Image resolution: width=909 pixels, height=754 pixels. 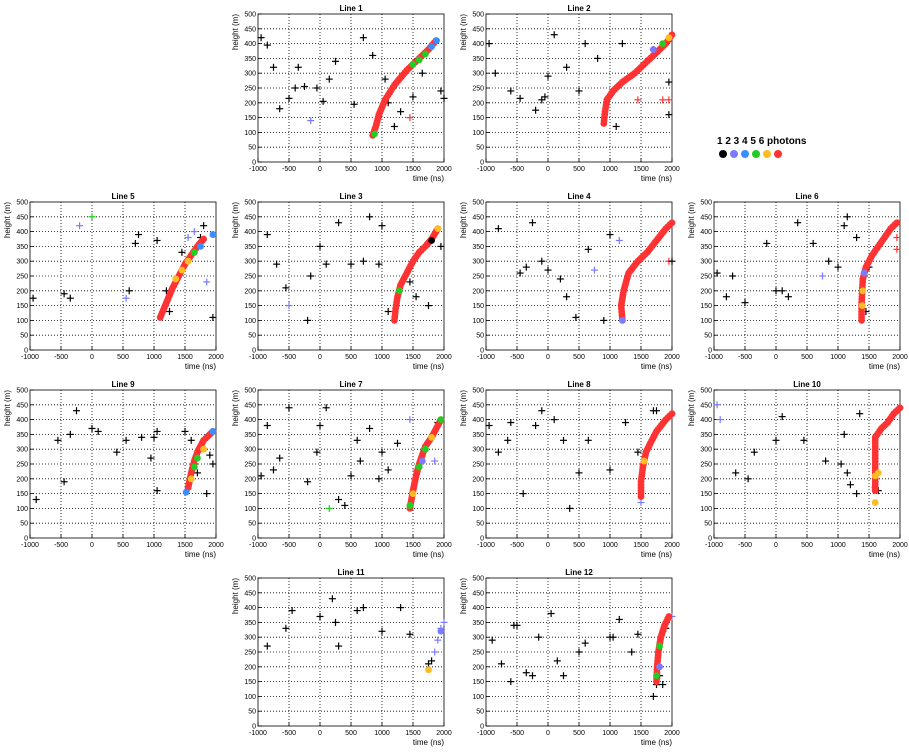 I want to click on track-dot, so click(x=204, y=239).